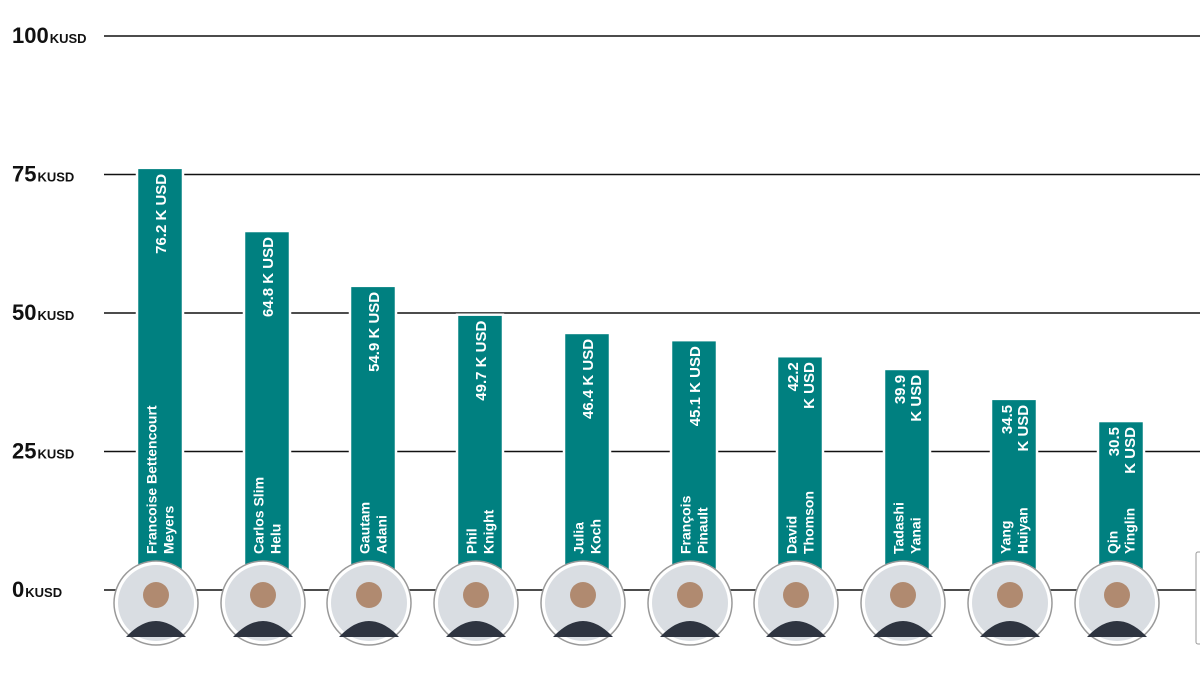 Image resolution: width=1200 pixels, height=675 pixels. Describe the element at coordinates (1197, 598) in the screenshot. I see `panel-edge` at that location.